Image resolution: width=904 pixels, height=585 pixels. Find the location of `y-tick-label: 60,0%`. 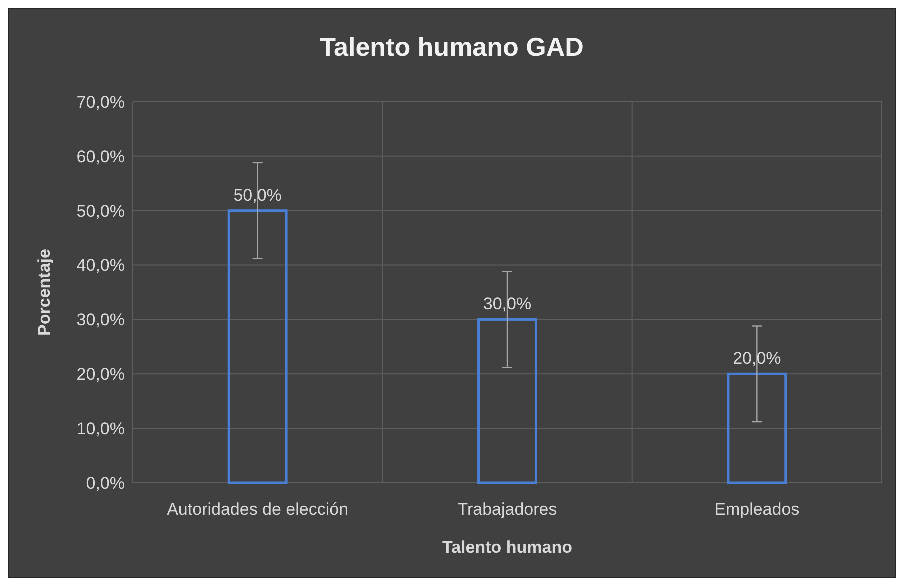

y-tick-label: 60,0% is located at coordinates (100, 156).